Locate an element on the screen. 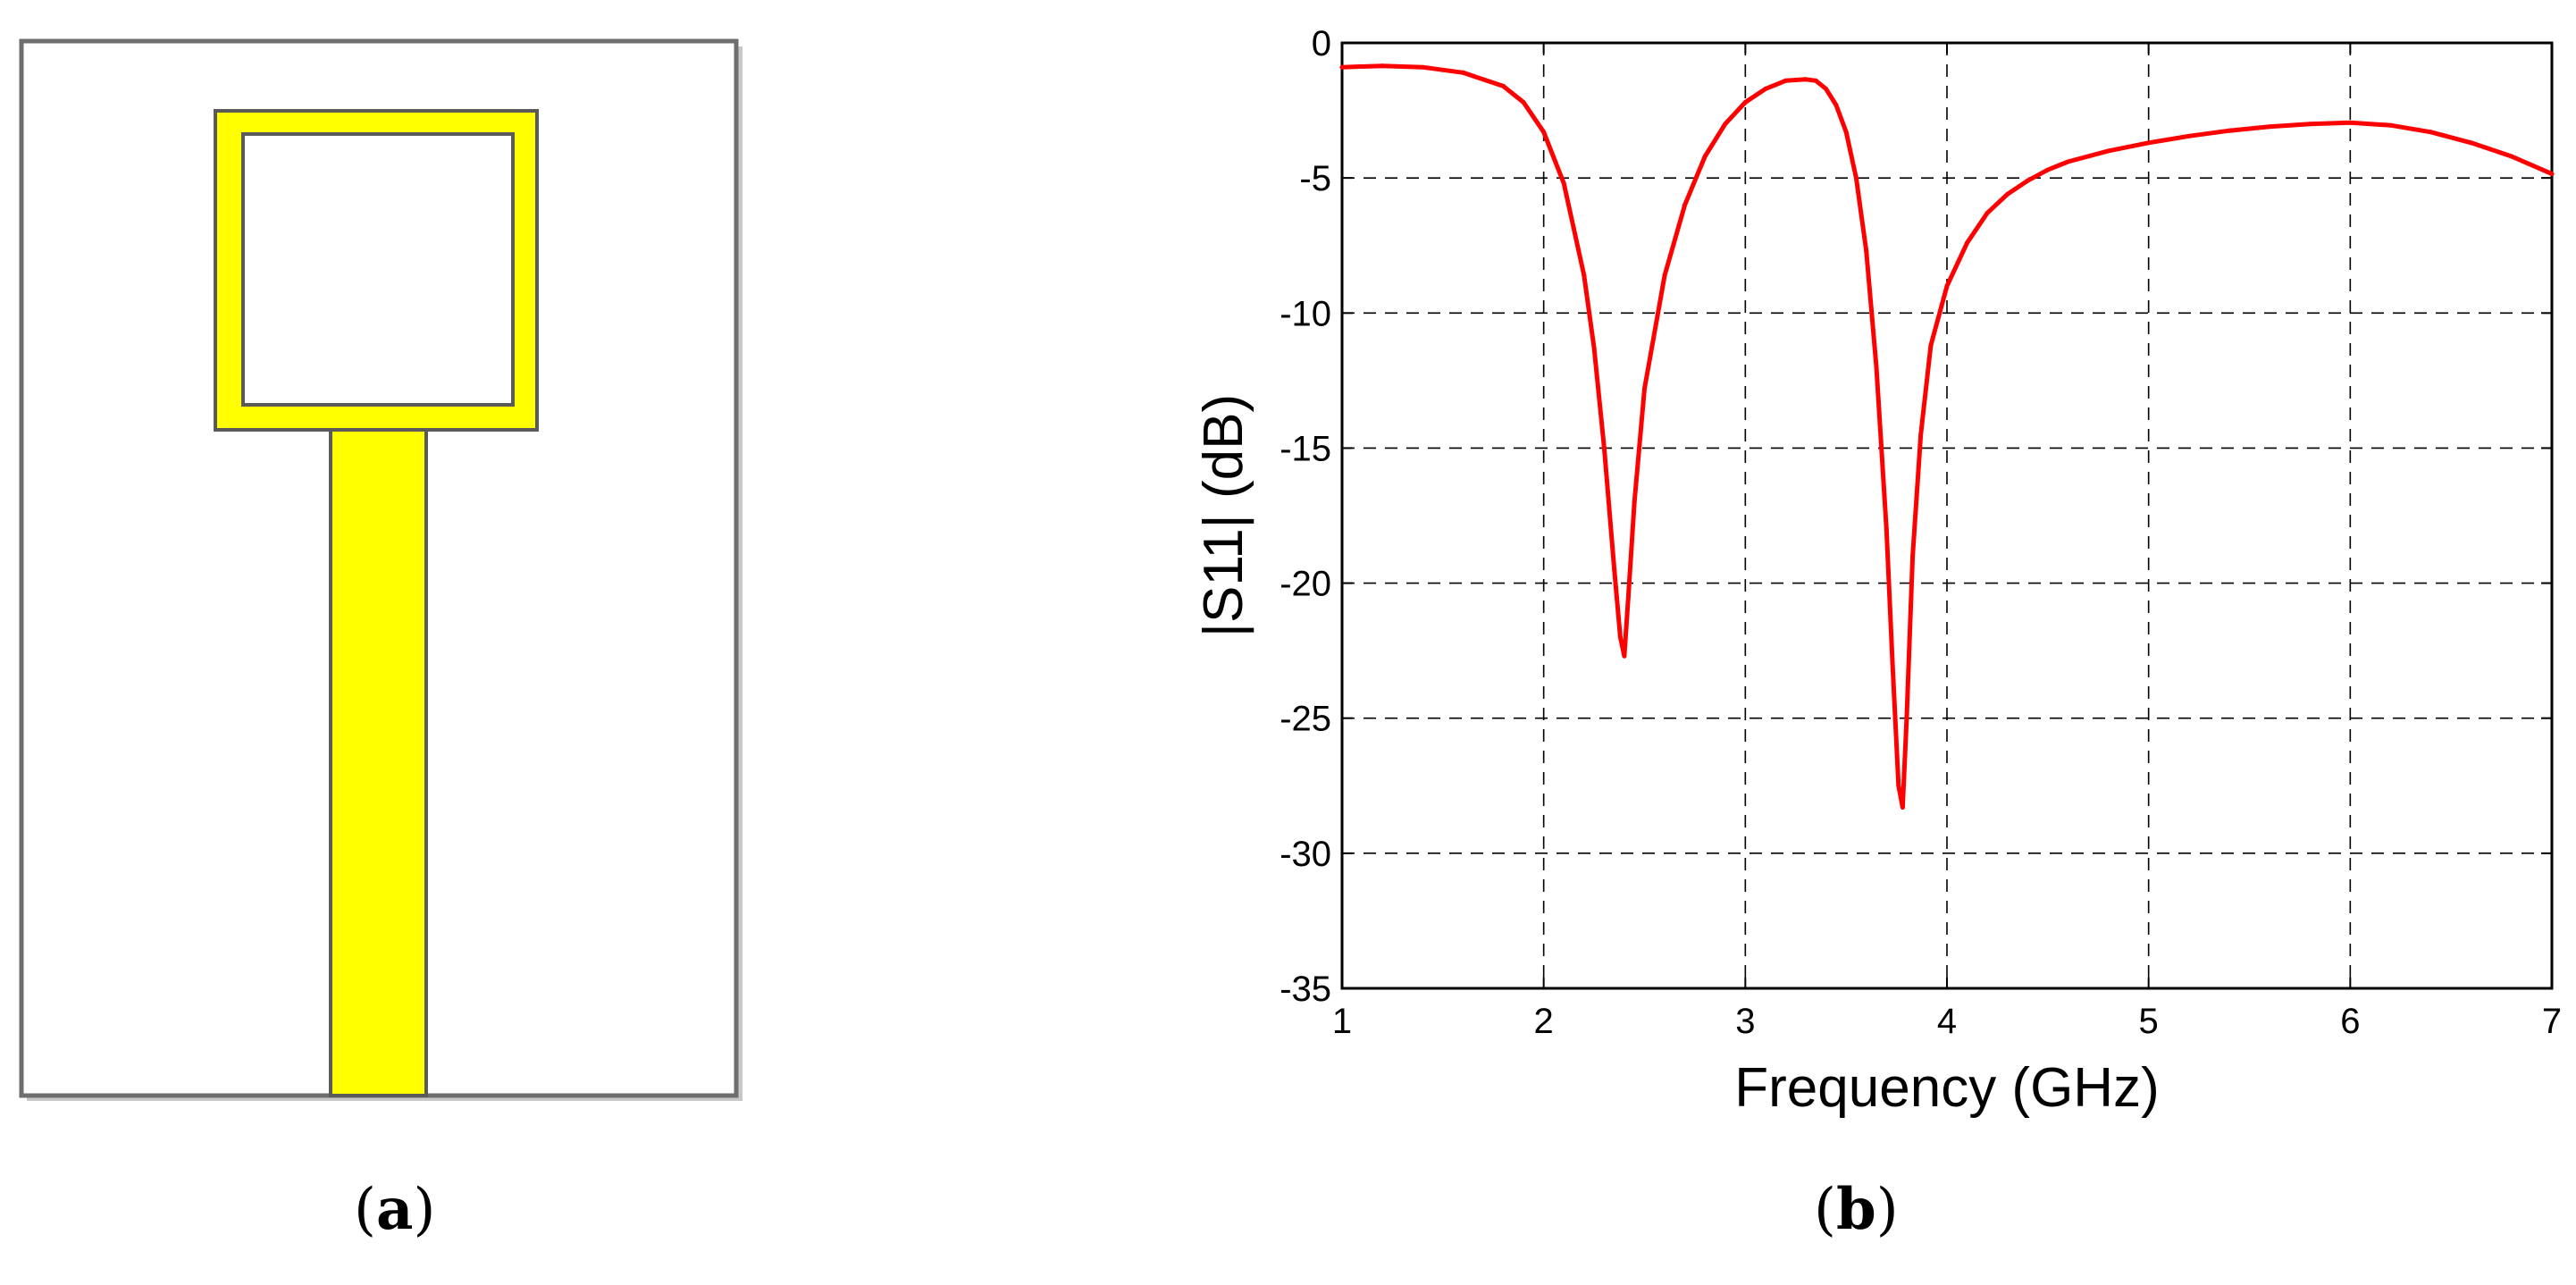 The height and width of the screenshot is (1285, 2576). y-tick-label: 0 is located at coordinates (1321, 43).